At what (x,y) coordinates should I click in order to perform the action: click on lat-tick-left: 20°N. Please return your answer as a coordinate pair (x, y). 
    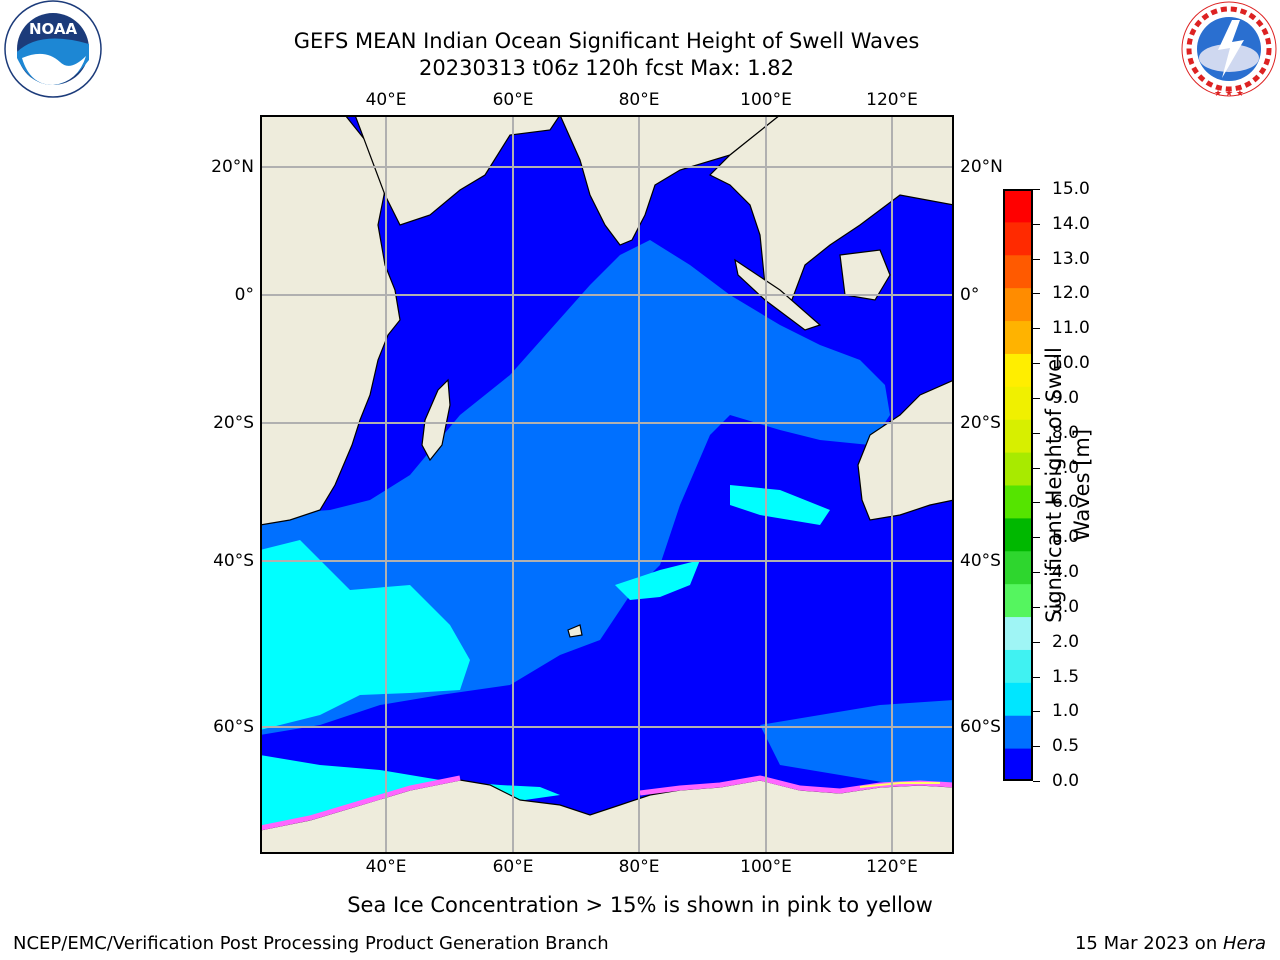
    Looking at the image, I should click on (232, 167).